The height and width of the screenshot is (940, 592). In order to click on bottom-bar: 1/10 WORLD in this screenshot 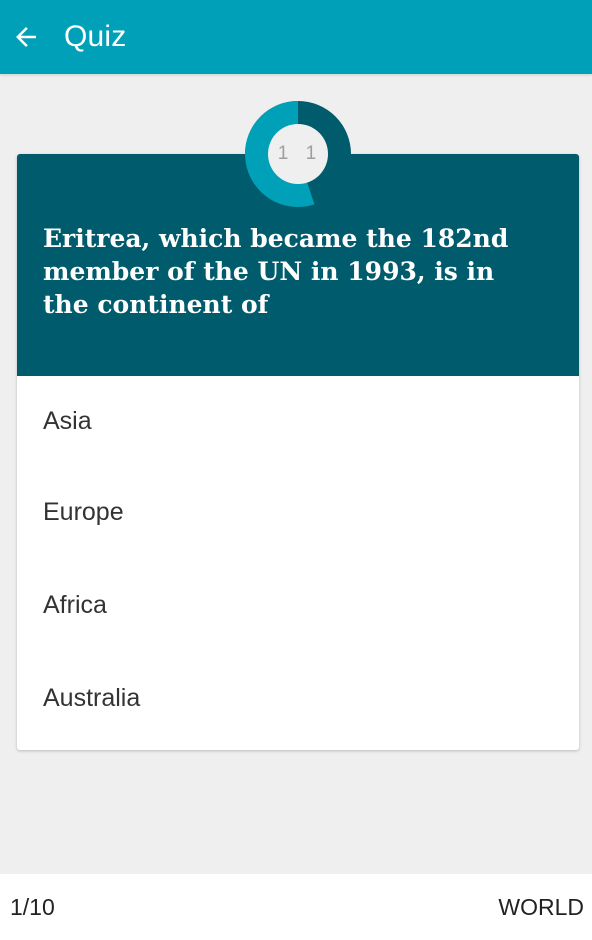, I will do `click(296, 907)`.